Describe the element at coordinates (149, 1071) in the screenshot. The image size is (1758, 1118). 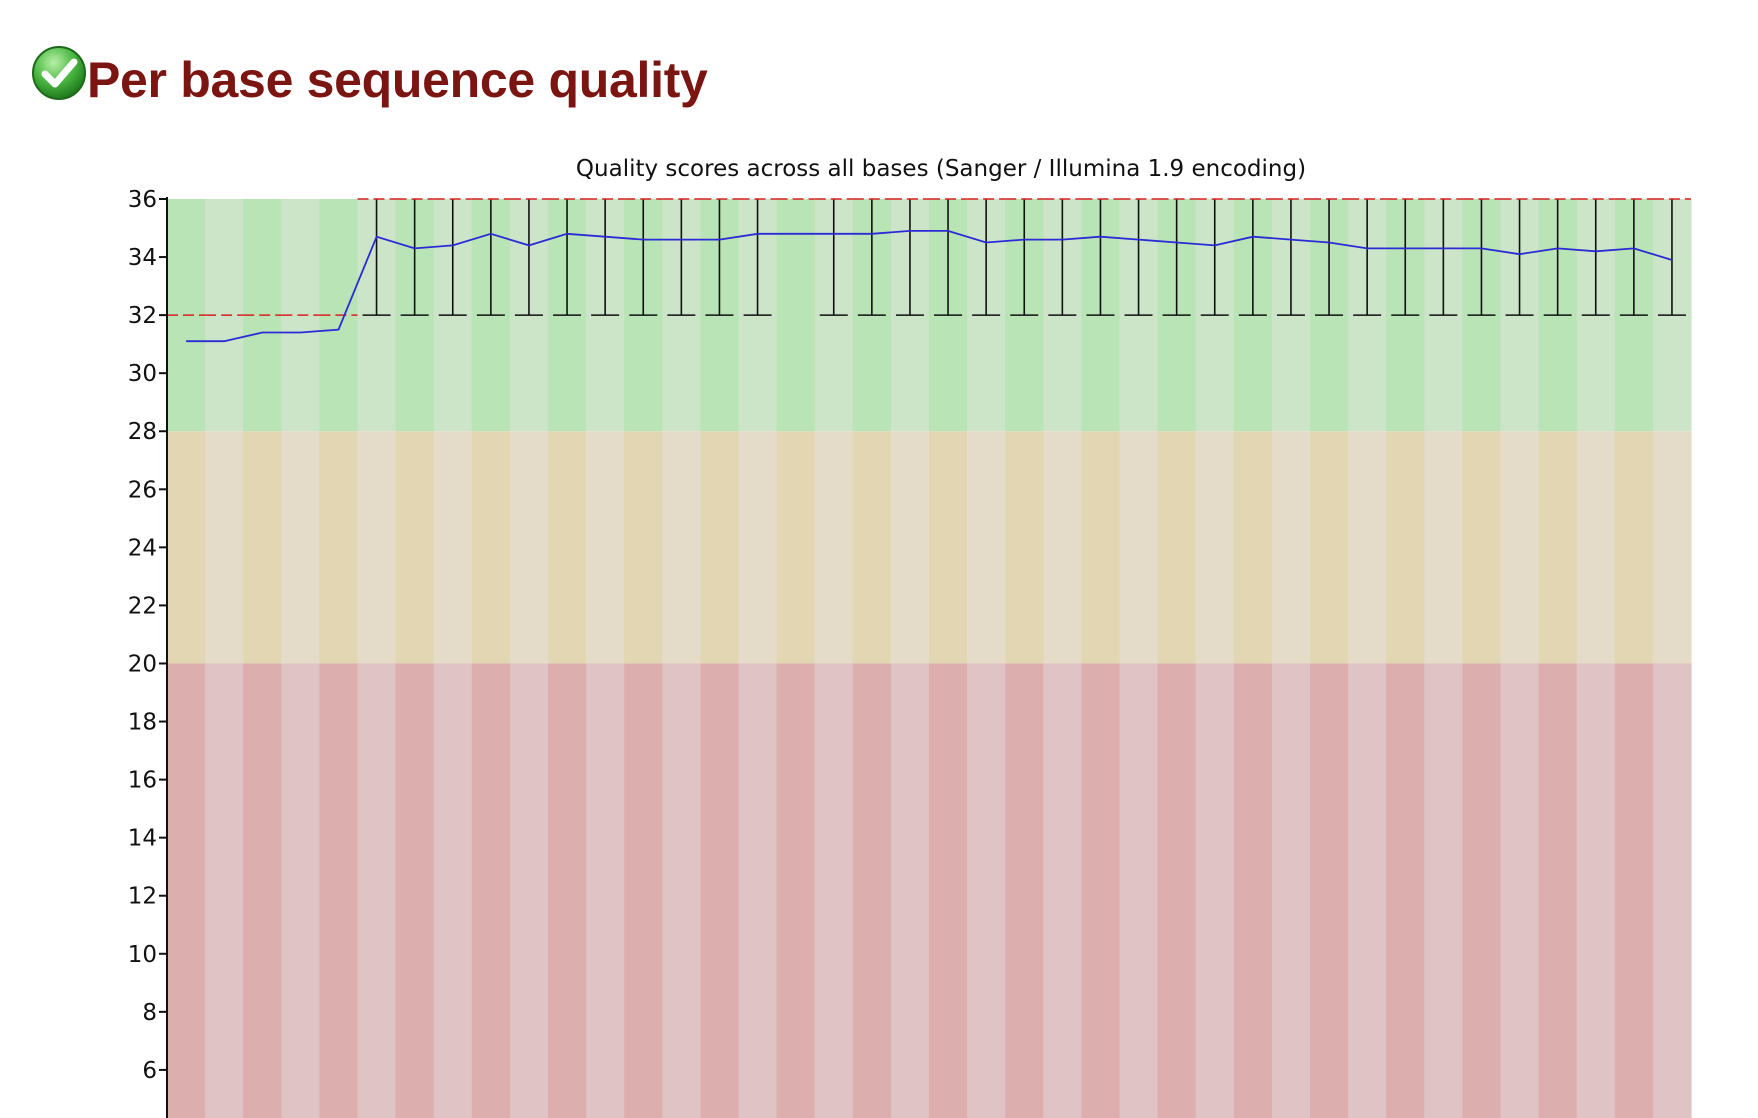
I see `y-tick-label: 6` at that location.